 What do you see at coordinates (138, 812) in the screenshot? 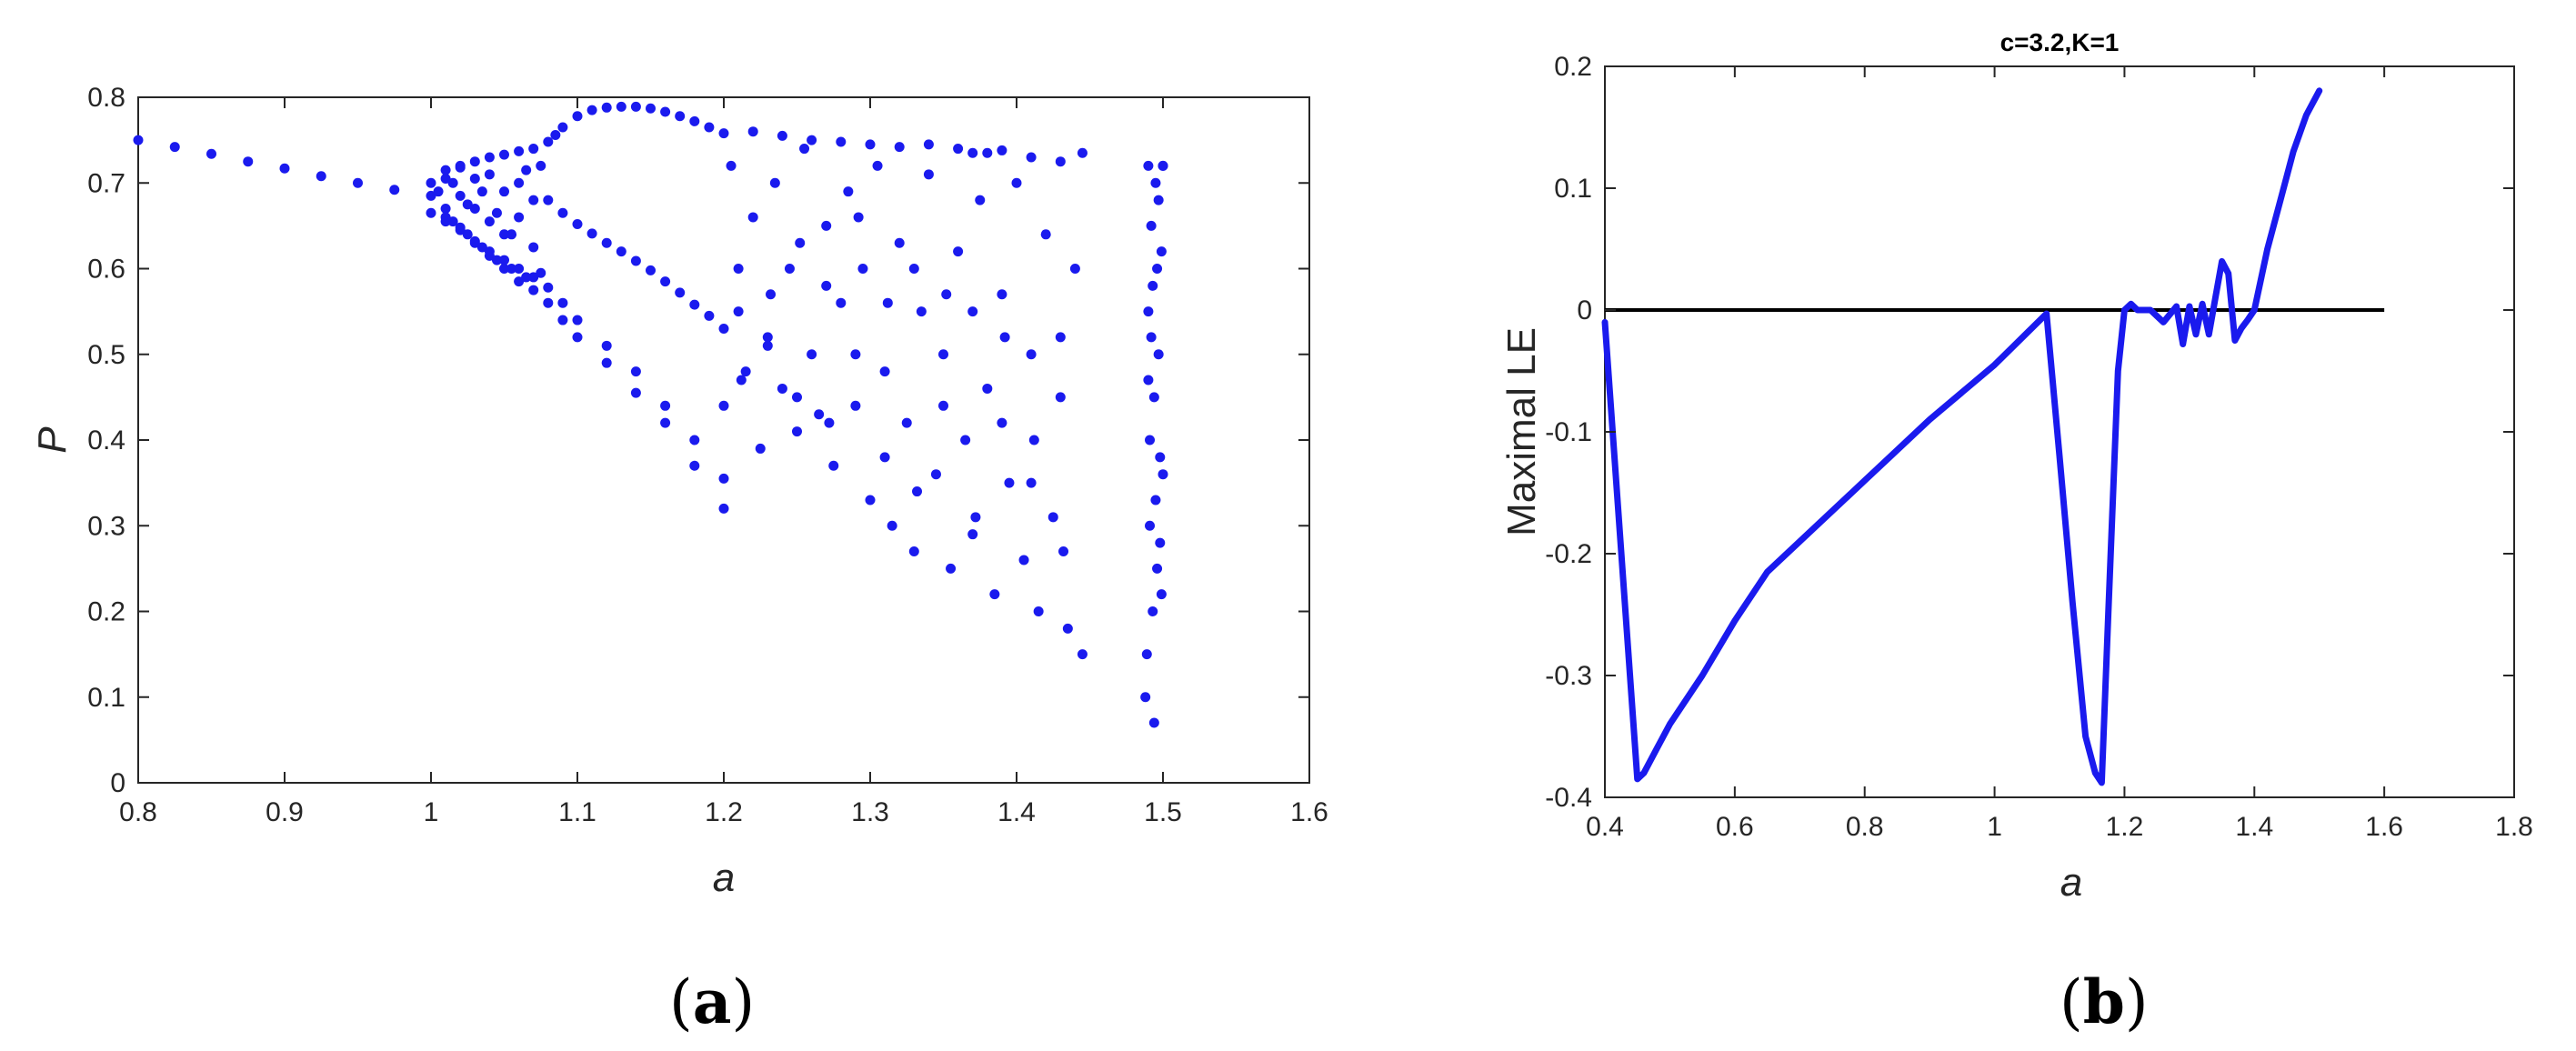
I see `panel-a-x-tick-label: 0.8` at bounding box center [138, 812].